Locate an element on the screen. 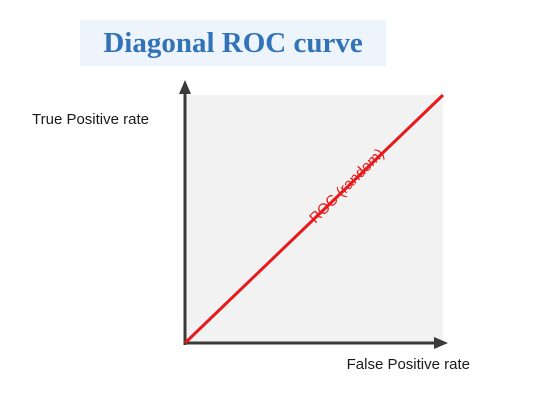 The width and height of the screenshot is (541, 404). y-axis-arrowhead is located at coordinates (185, 87).